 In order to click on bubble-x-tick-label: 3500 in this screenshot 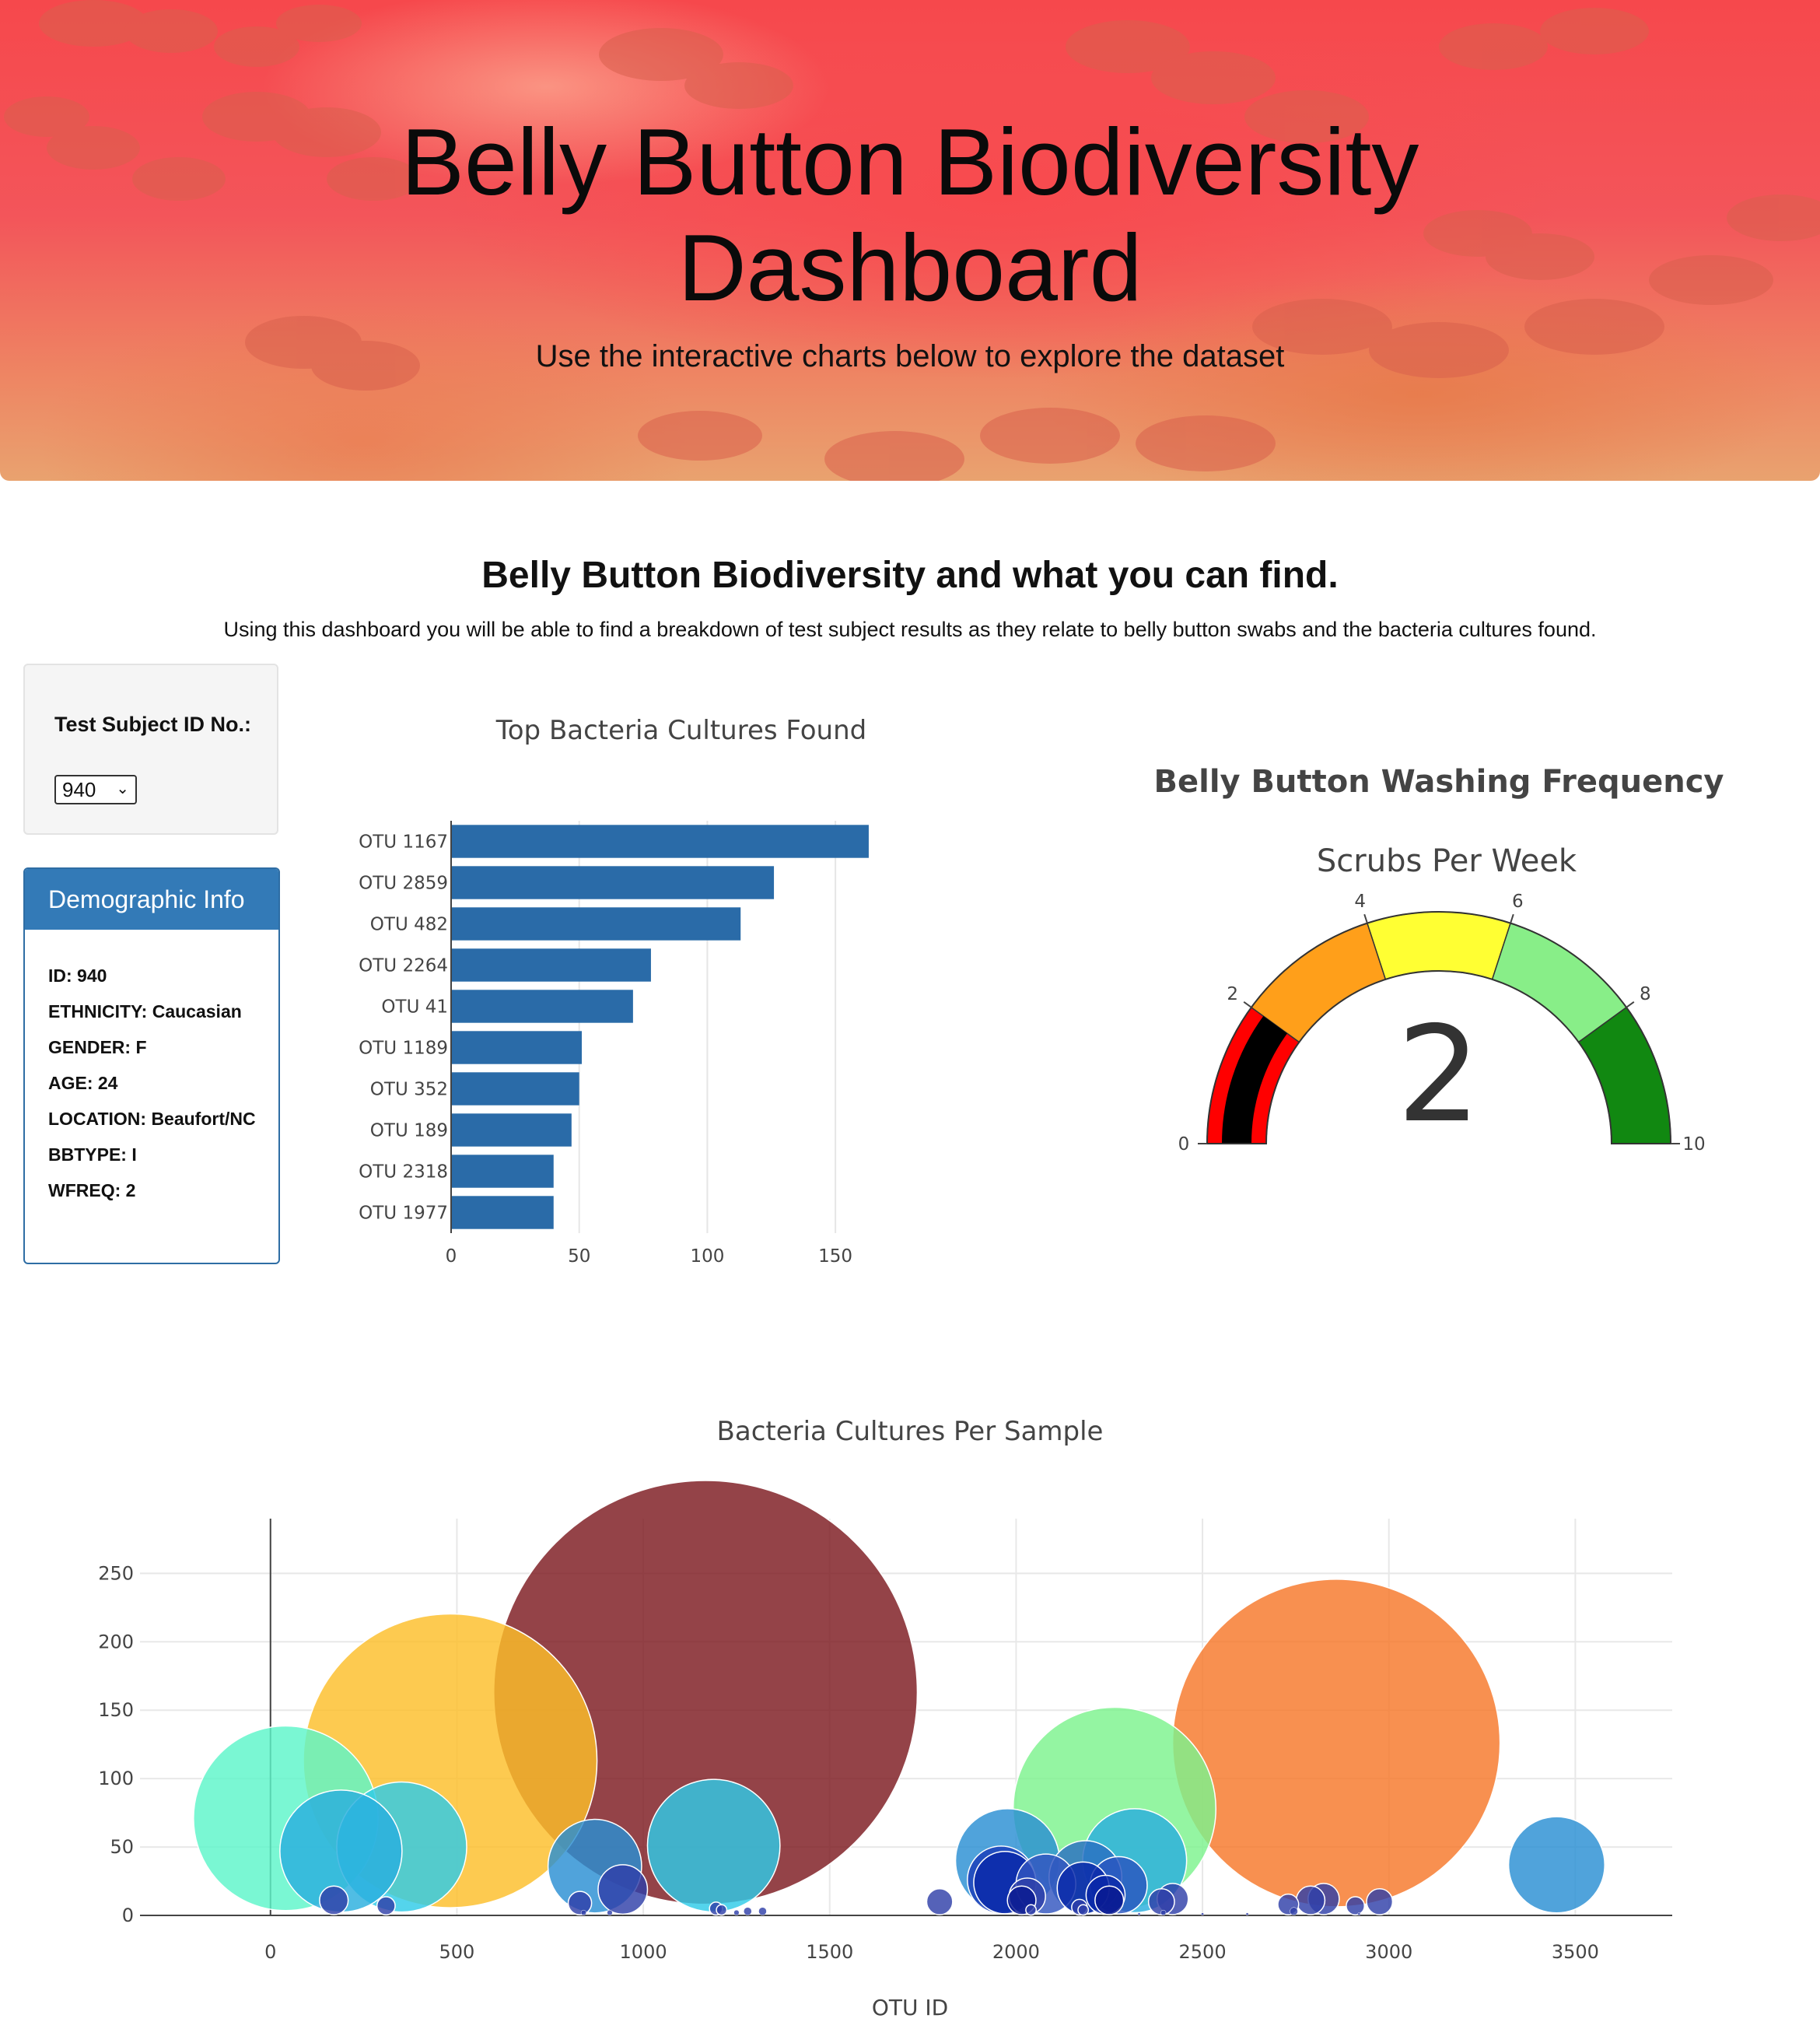, I will do `click(1576, 1952)`.